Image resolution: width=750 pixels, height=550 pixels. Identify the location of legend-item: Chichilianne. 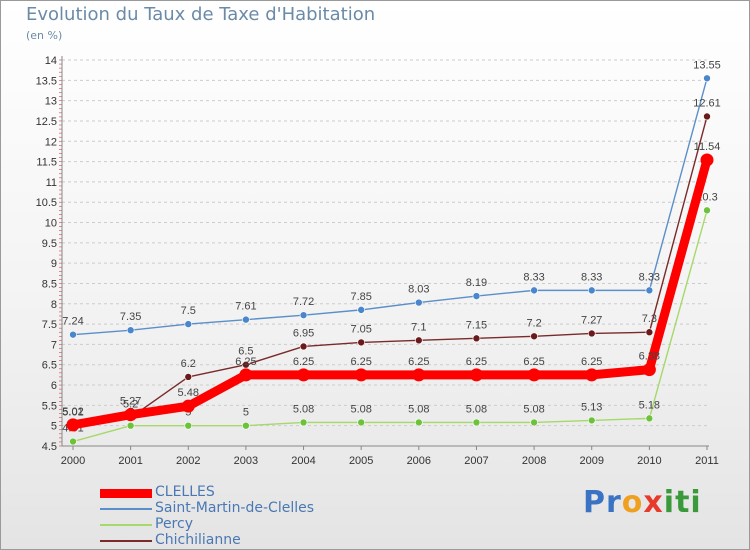
(230, 540).